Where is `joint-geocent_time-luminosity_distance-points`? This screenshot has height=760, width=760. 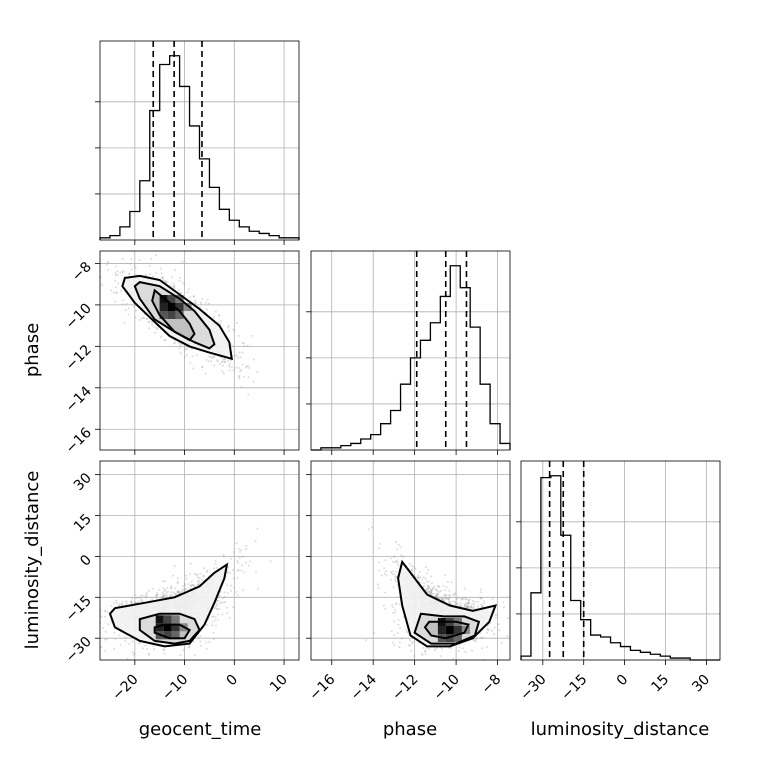
joint-geocent_time-luminosity_distance-points is located at coordinates (176, 597).